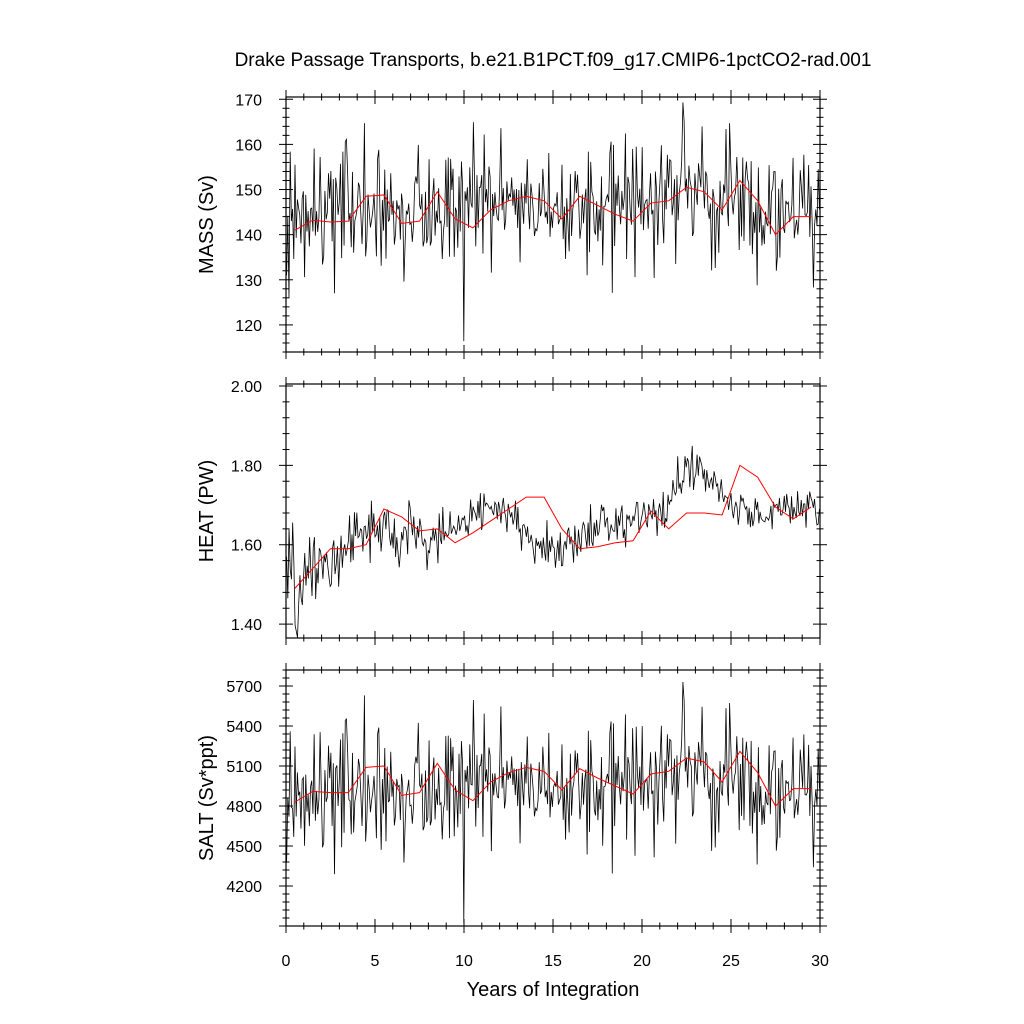 This screenshot has width=1024, height=1024. I want to click on x-tick-labels: 0 5 10 15 20 25 30, so click(555, 961).